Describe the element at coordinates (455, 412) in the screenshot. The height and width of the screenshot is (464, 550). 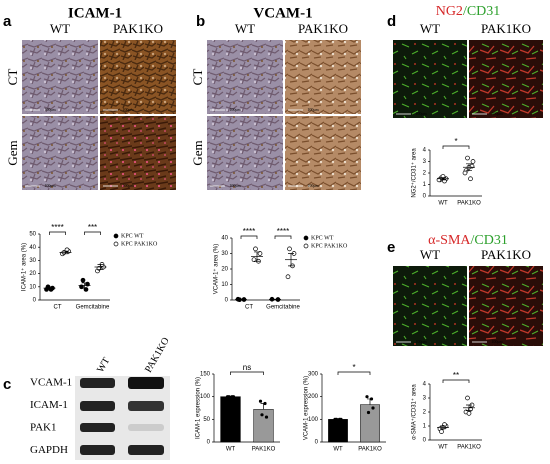
I see `axis` at that location.